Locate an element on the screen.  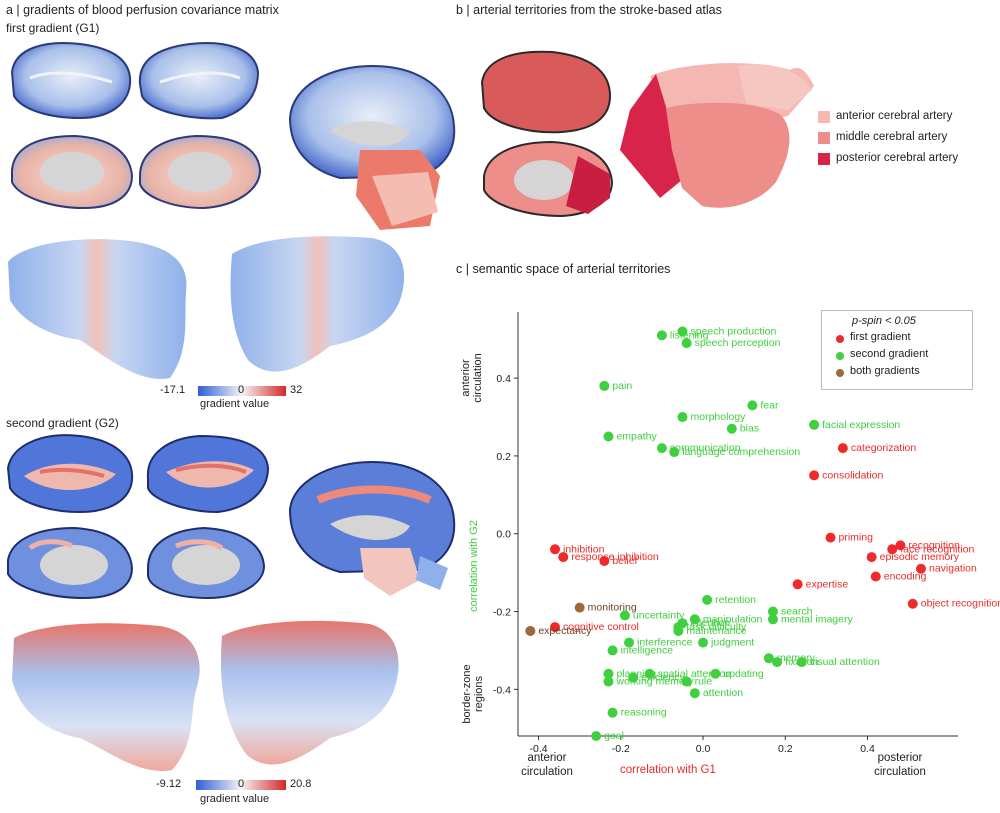
point-empathy is located at coordinates (608, 436).